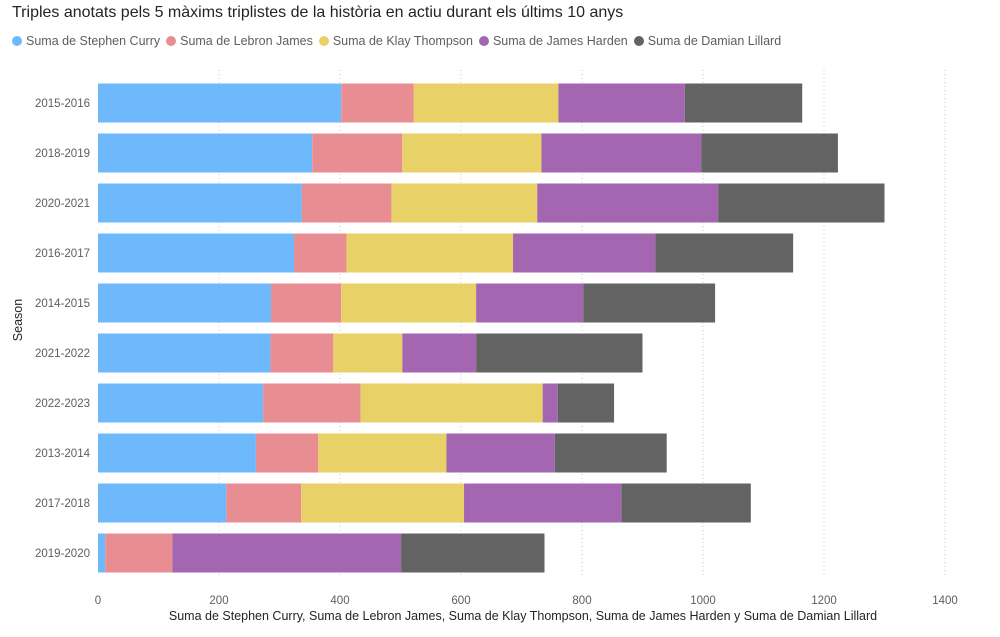 This screenshot has width=1000, height=637. What do you see at coordinates (62, 304) in the screenshot?
I see `y-tick-label: 2014-2015` at bounding box center [62, 304].